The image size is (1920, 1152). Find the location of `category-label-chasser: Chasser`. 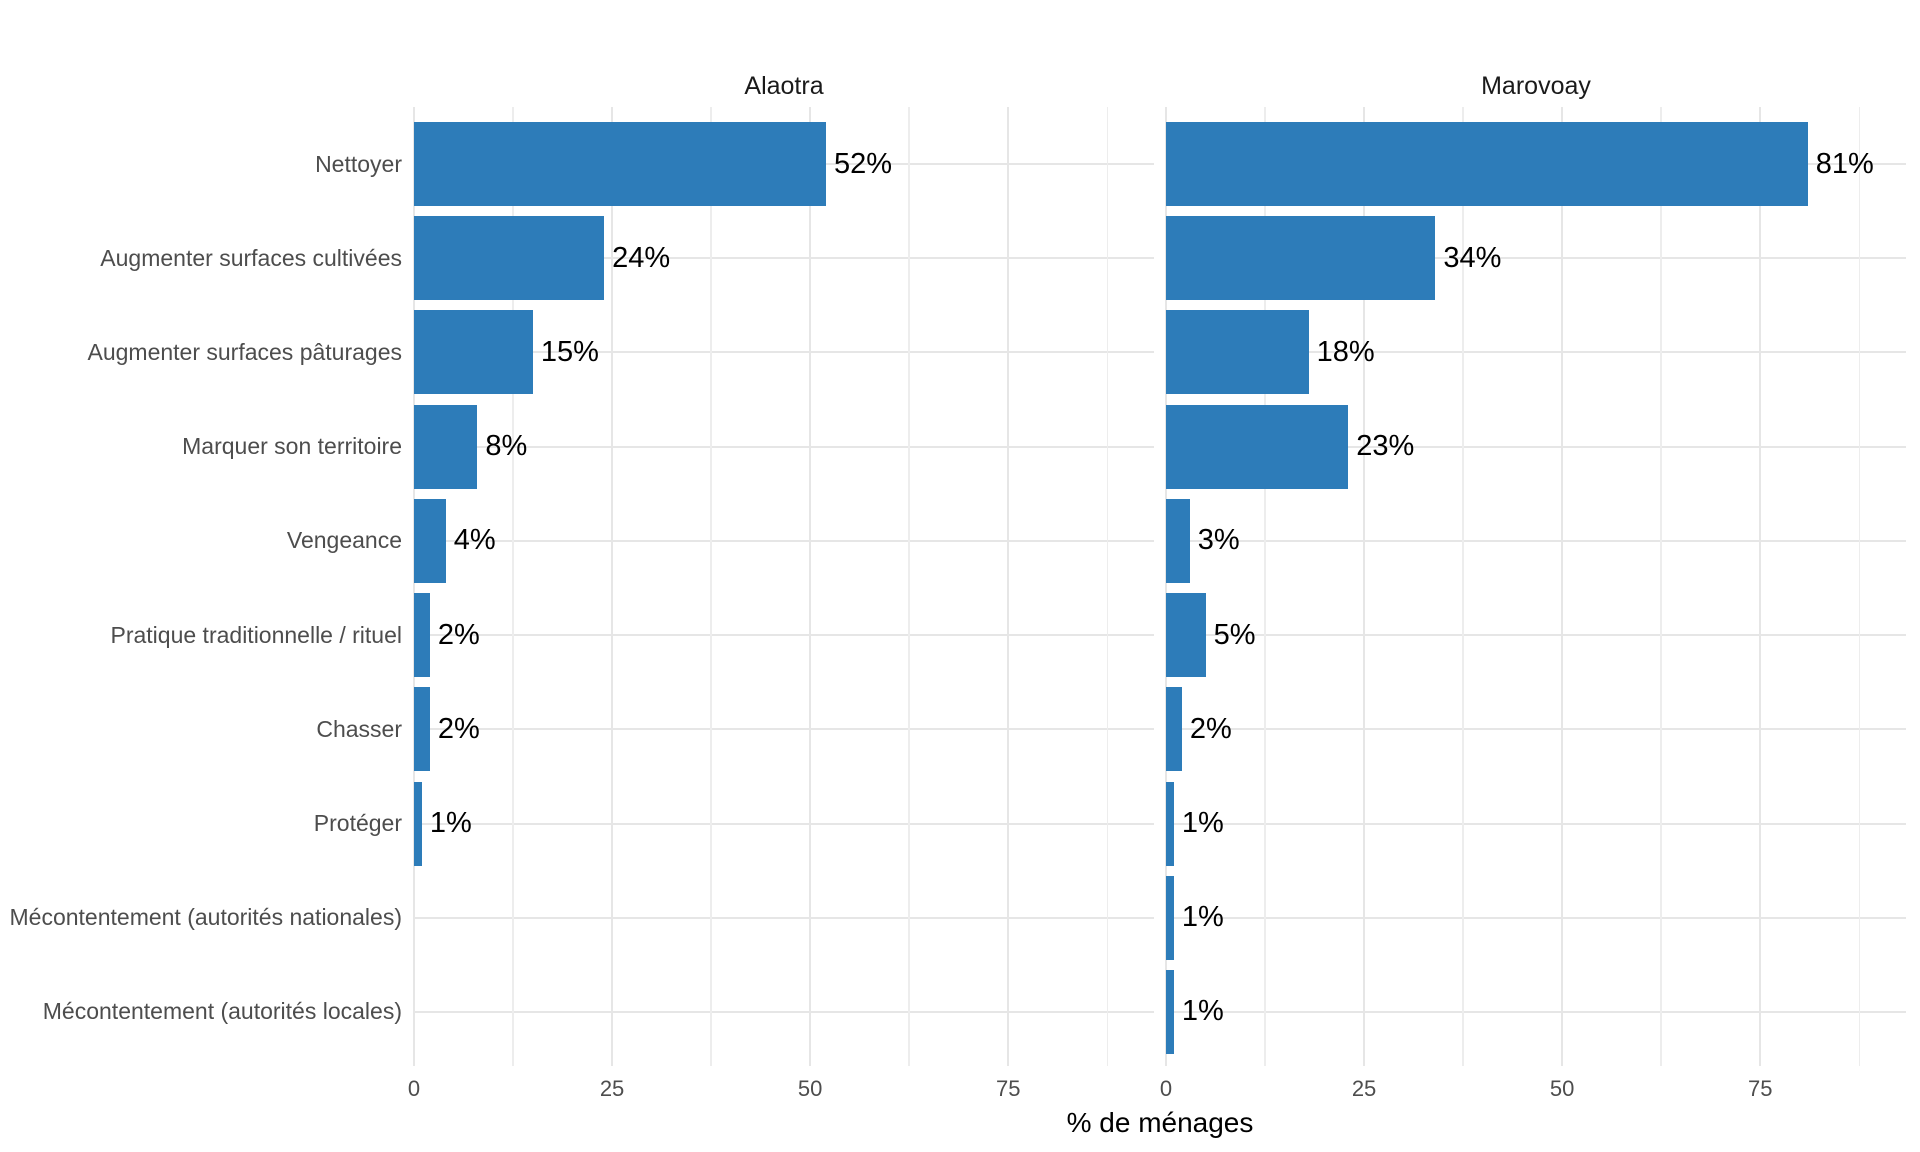

category-label-chasser: Chasser is located at coordinates (359, 728).